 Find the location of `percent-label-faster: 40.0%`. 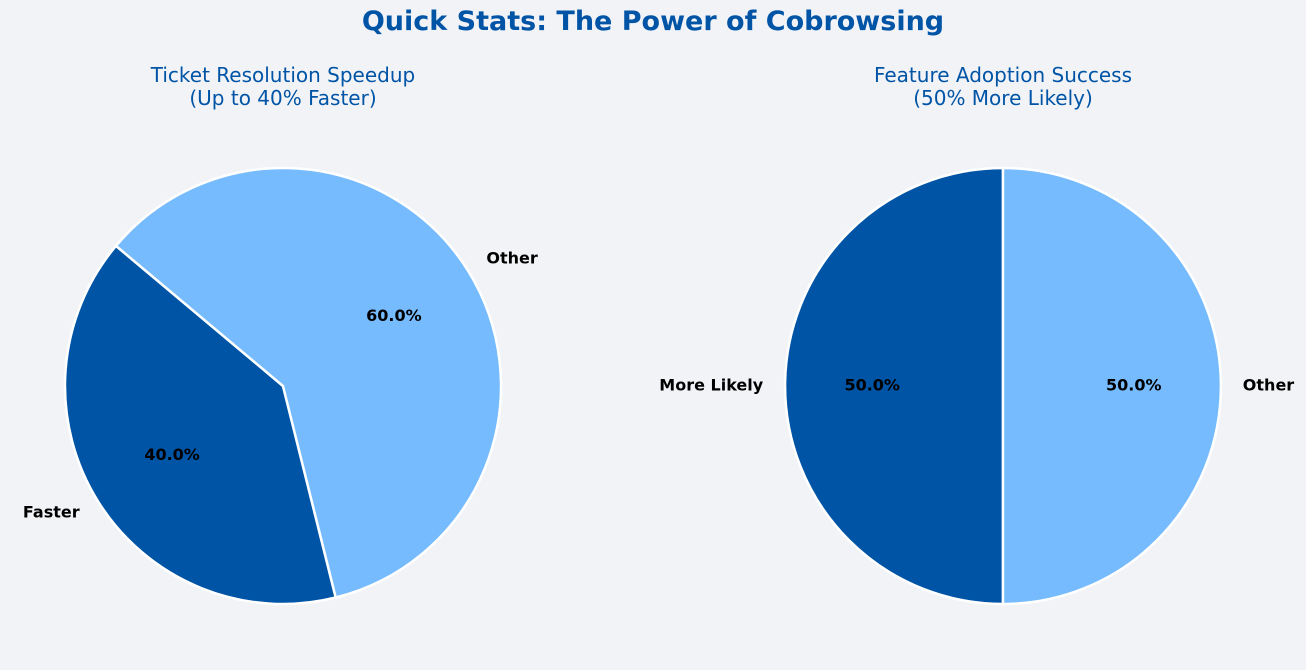

percent-label-faster: 40.0% is located at coordinates (172, 454).